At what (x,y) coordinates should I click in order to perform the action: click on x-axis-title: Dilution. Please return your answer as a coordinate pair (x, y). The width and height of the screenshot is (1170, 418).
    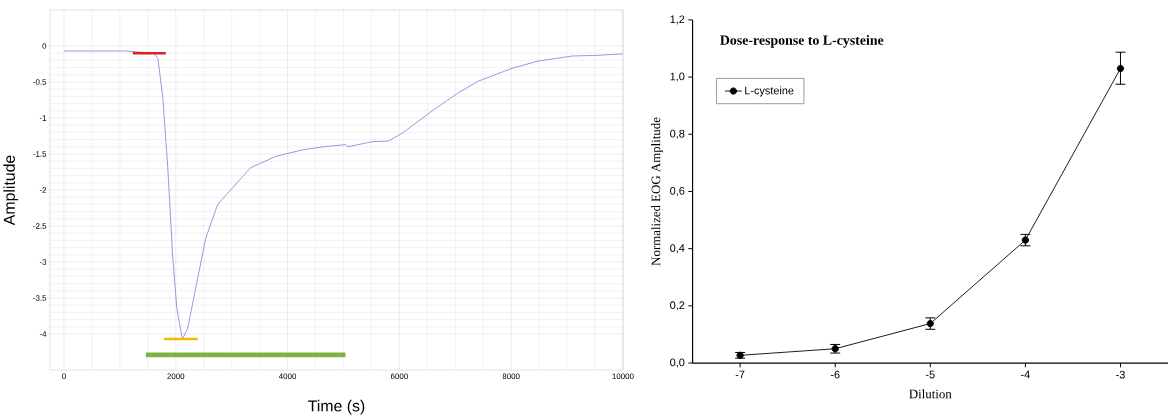
    Looking at the image, I should click on (930, 394).